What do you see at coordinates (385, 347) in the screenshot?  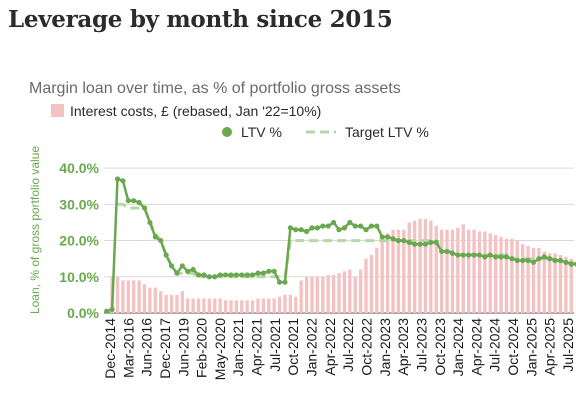 I see `x-tick-label: Jan-2023` at bounding box center [385, 347].